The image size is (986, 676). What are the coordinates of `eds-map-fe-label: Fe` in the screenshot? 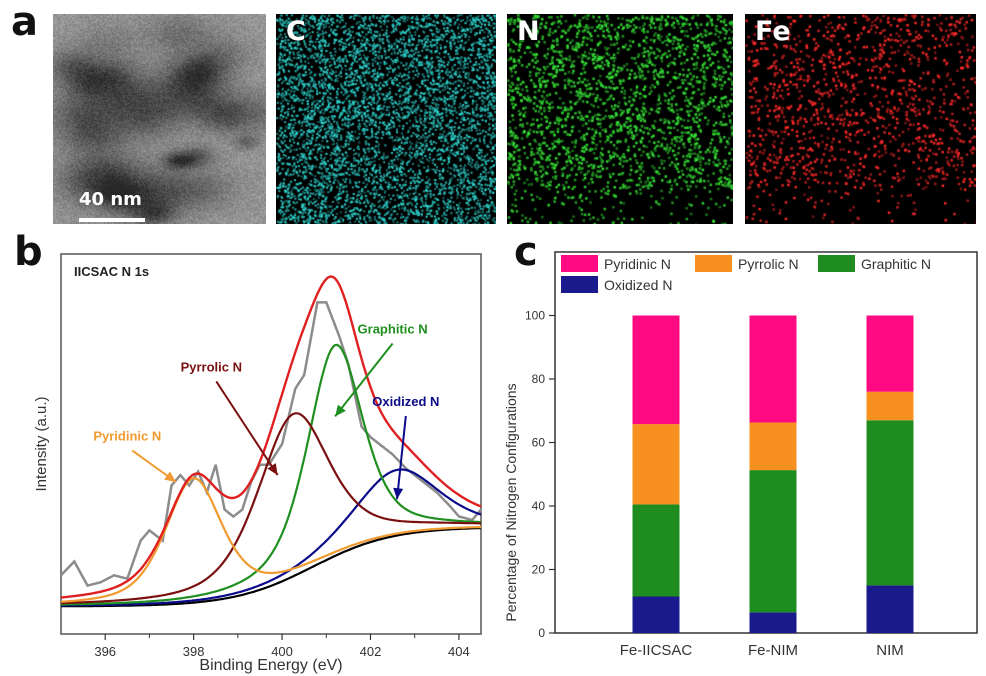 It's located at (773, 31).